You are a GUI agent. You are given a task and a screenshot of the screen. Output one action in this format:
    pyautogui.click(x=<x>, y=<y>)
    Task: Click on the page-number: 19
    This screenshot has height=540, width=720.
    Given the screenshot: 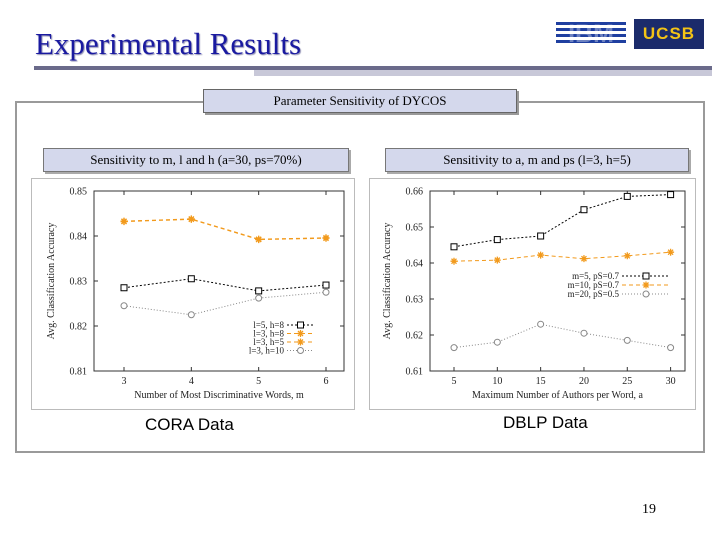 What is the action you would take?
    pyautogui.click(x=649, y=509)
    